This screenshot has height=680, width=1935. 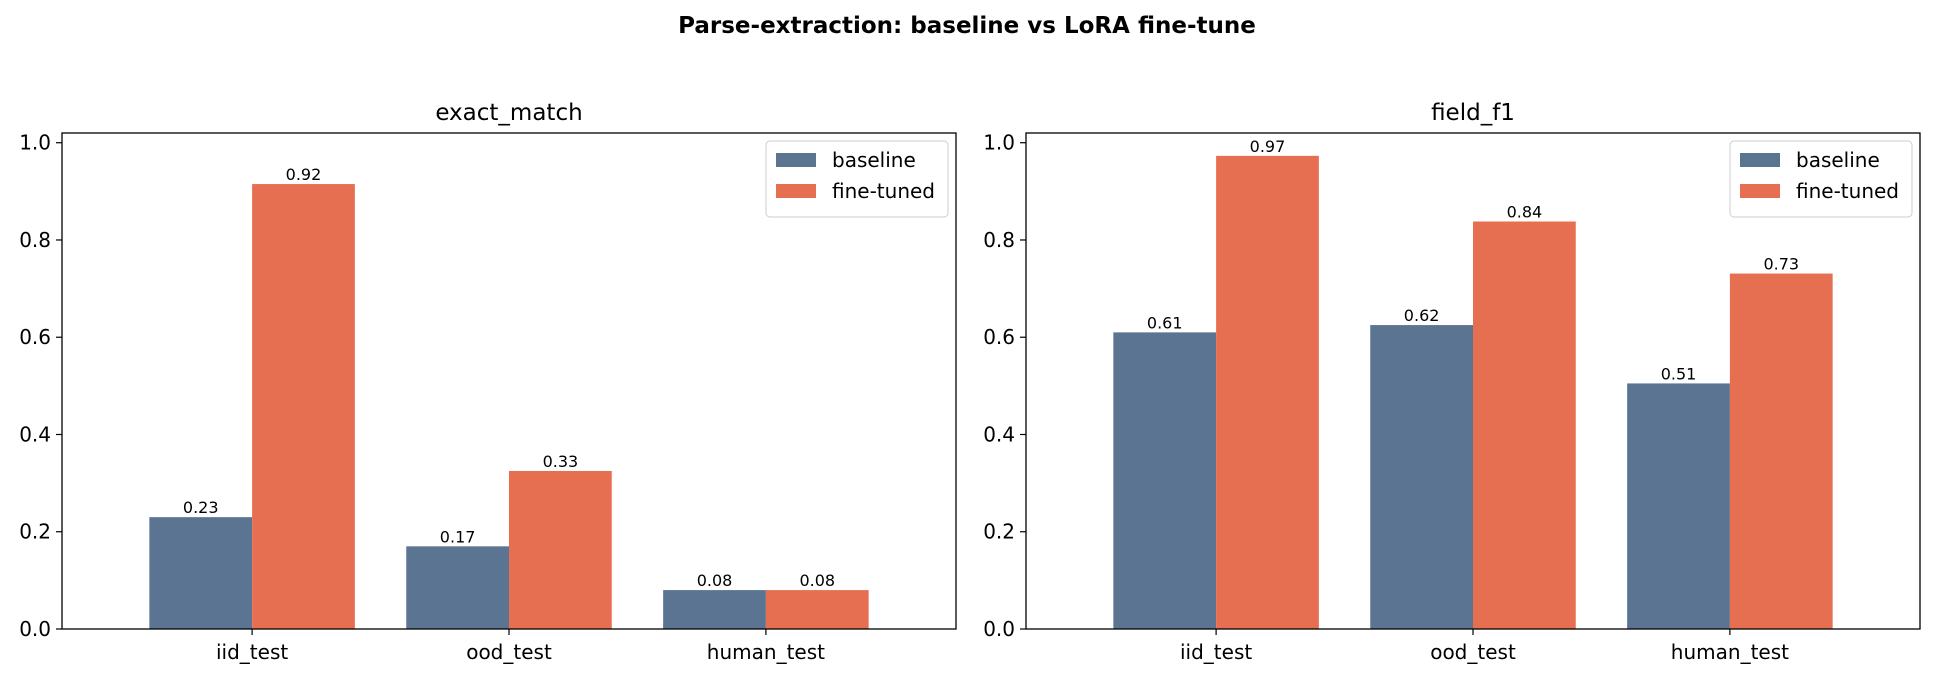 What do you see at coordinates (1781, 264) in the screenshot?
I see `data-label: 0.73` at bounding box center [1781, 264].